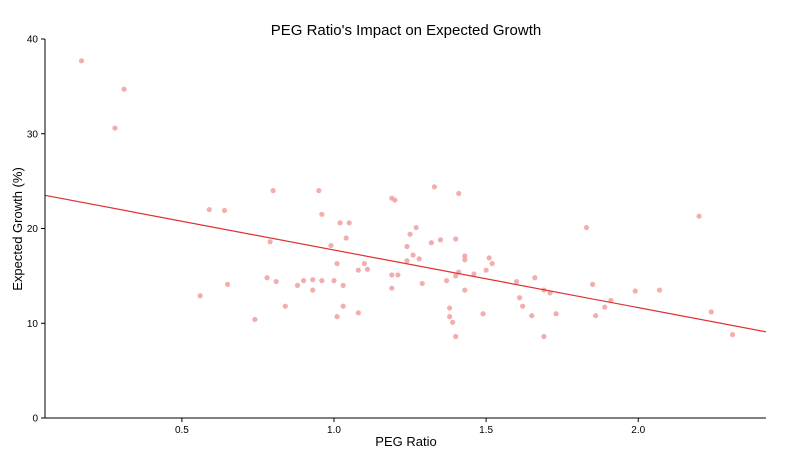  What do you see at coordinates (406, 30) in the screenshot?
I see `chart-title: PEG Ratio's Impact on Expected Growth` at bounding box center [406, 30].